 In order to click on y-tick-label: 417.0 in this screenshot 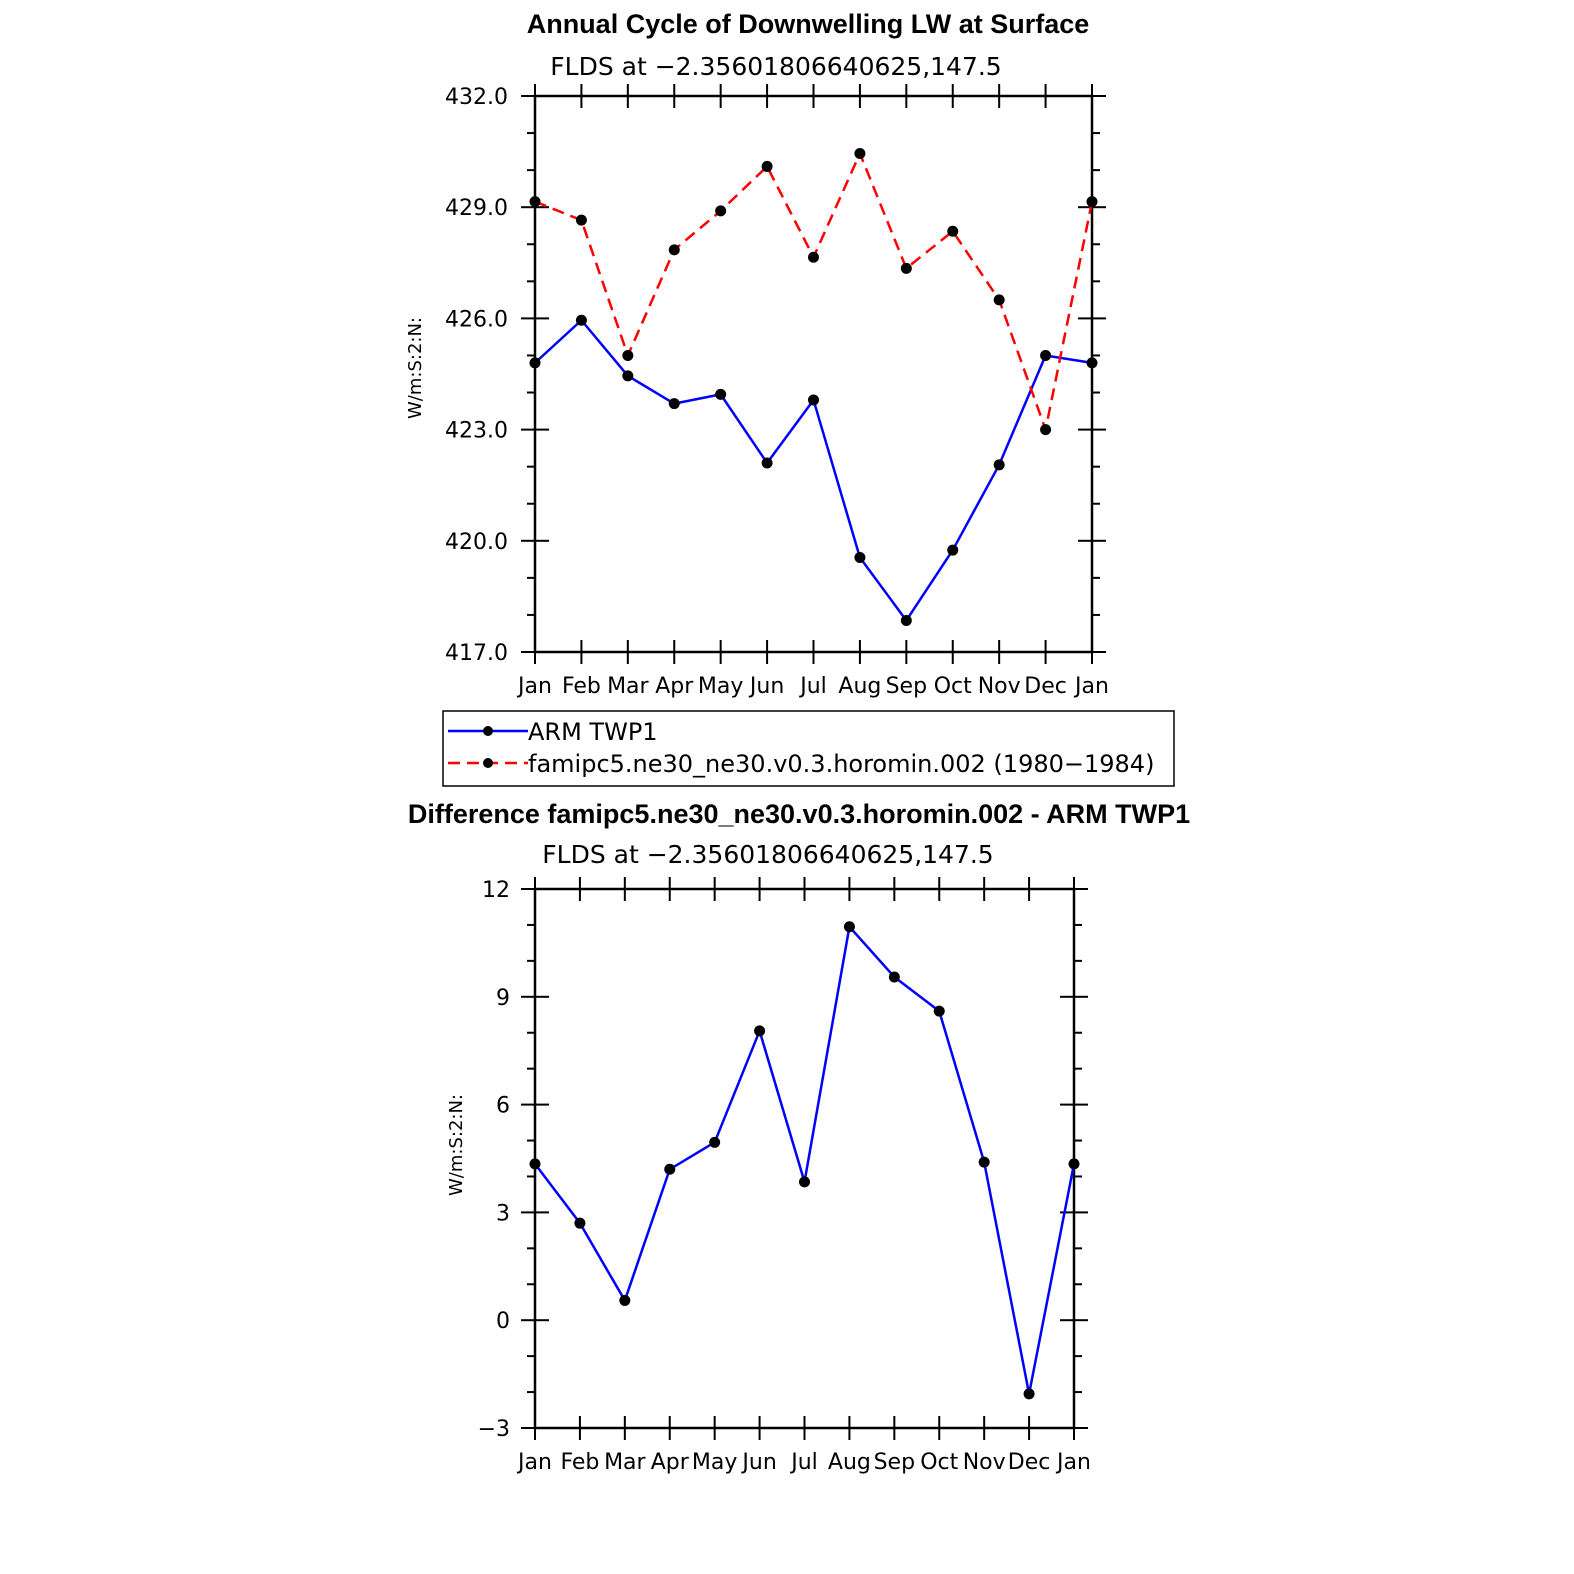, I will do `click(476, 653)`.